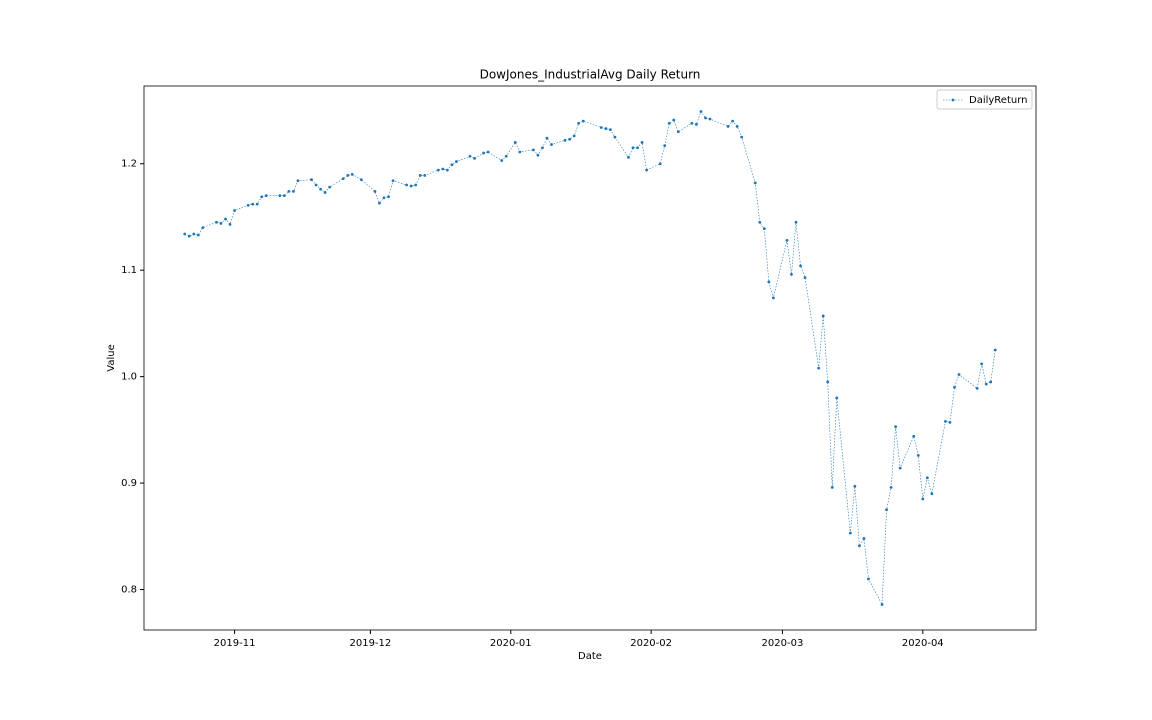 This screenshot has width=1152, height=720. What do you see at coordinates (953, 100) in the screenshot?
I see `legend-marker` at bounding box center [953, 100].